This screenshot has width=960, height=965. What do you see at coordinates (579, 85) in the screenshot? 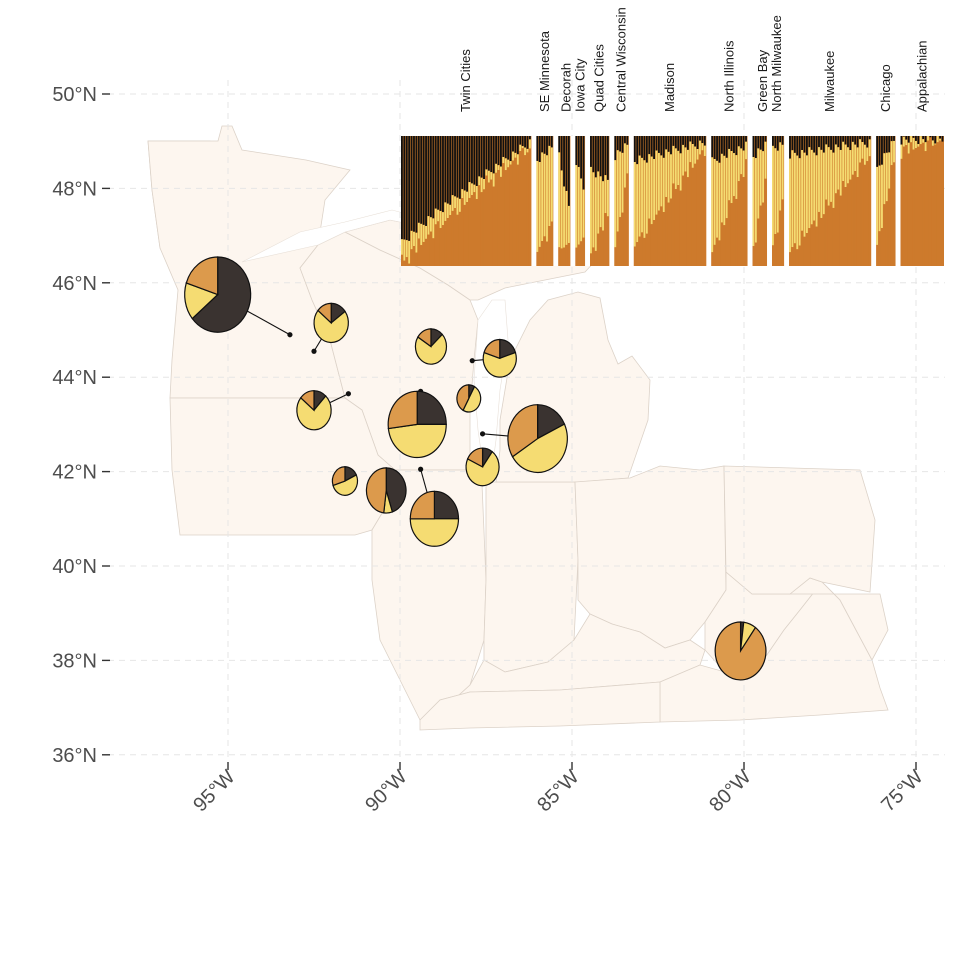
I see `admixture-group-label: Iowa City` at bounding box center [579, 85].